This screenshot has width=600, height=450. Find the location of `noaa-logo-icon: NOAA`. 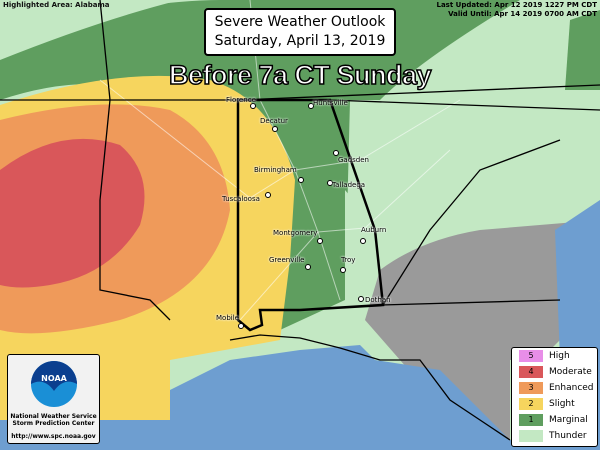

noaa-logo-icon: NOAA is located at coordinates (53, 384).